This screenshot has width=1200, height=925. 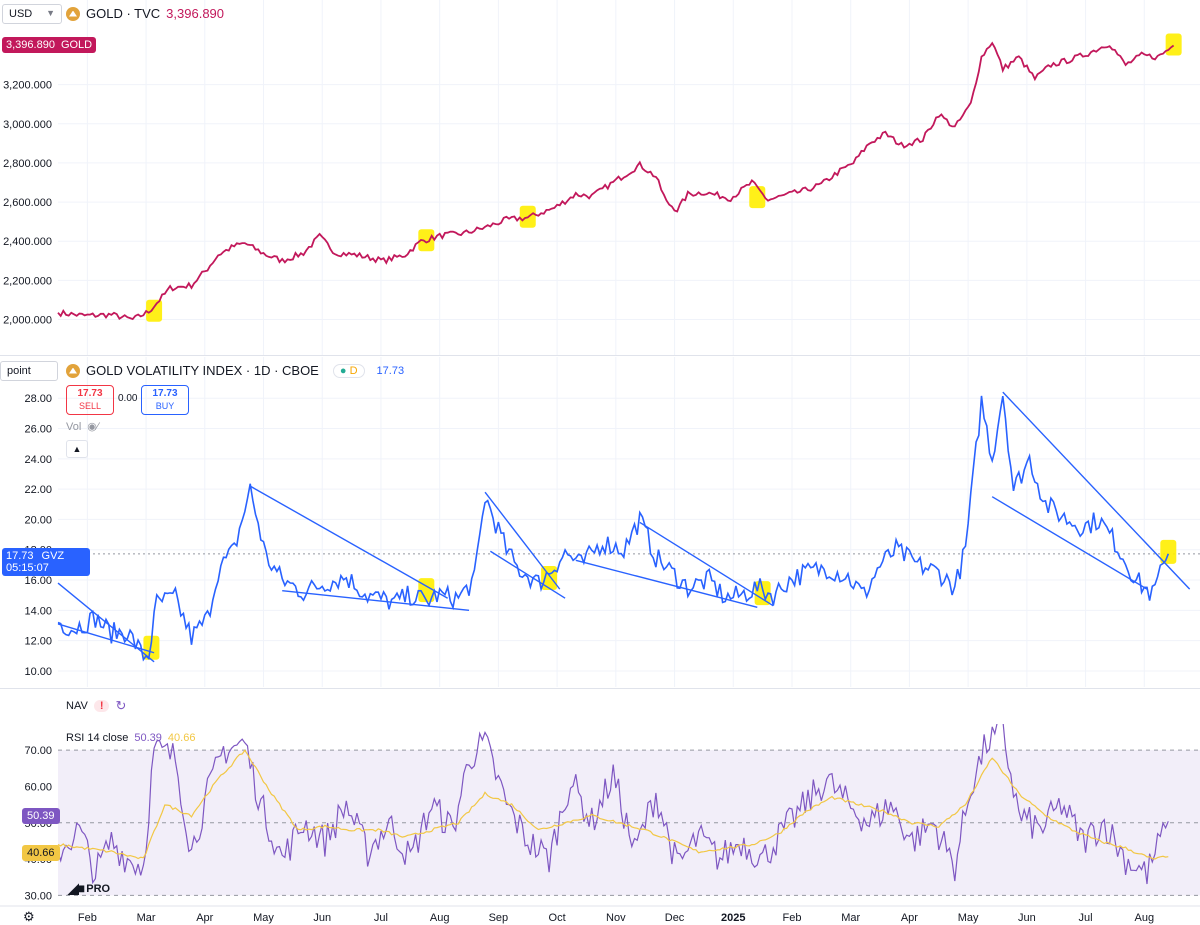 What do you see at coordinates (90, 393) in the screenshot?
I see `sell-price: 17.73` at bounding box center [90, 393].